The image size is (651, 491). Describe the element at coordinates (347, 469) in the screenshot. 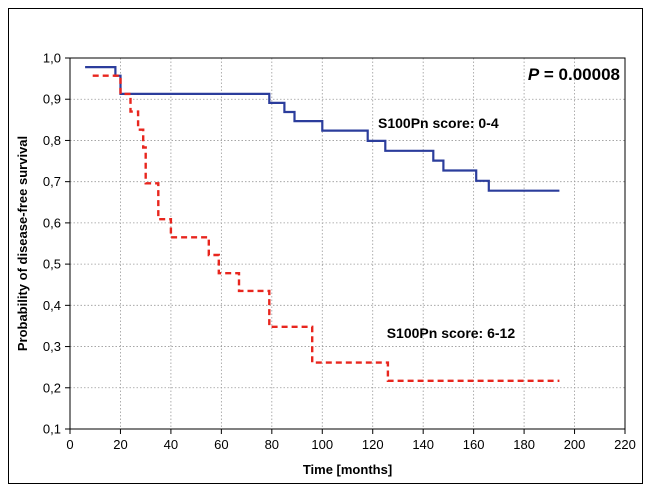

I see `x-axis-label: Time [months]` at that location.